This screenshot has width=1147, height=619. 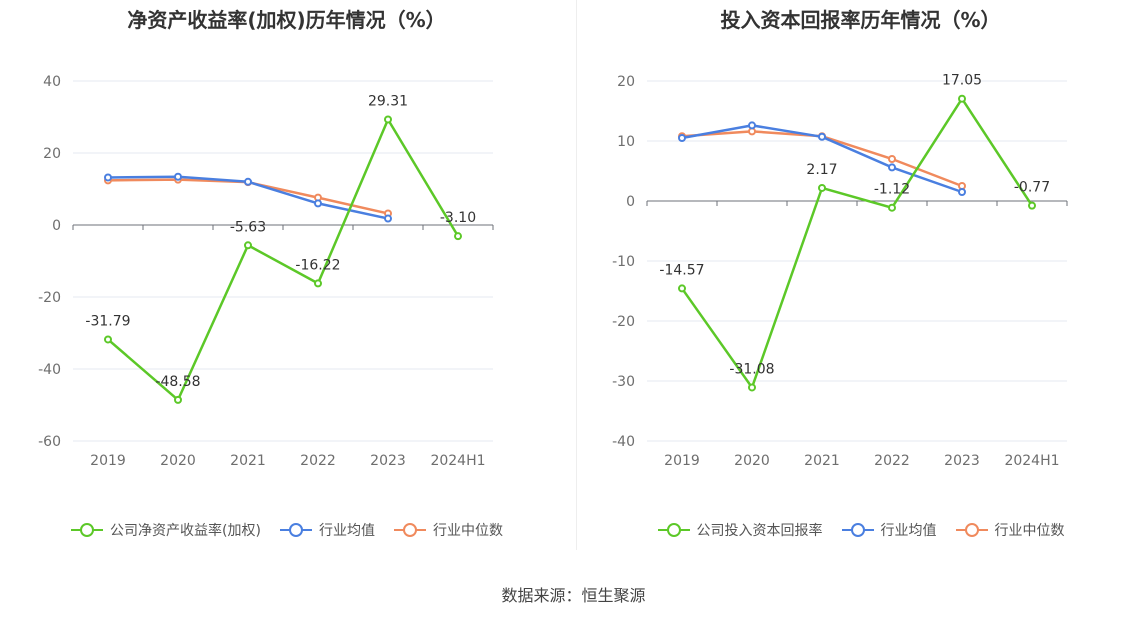 I want to click on legend-roe: 公司净资产收益率(加权) 行业均值 行业中位数, so click(x=286, y=530).